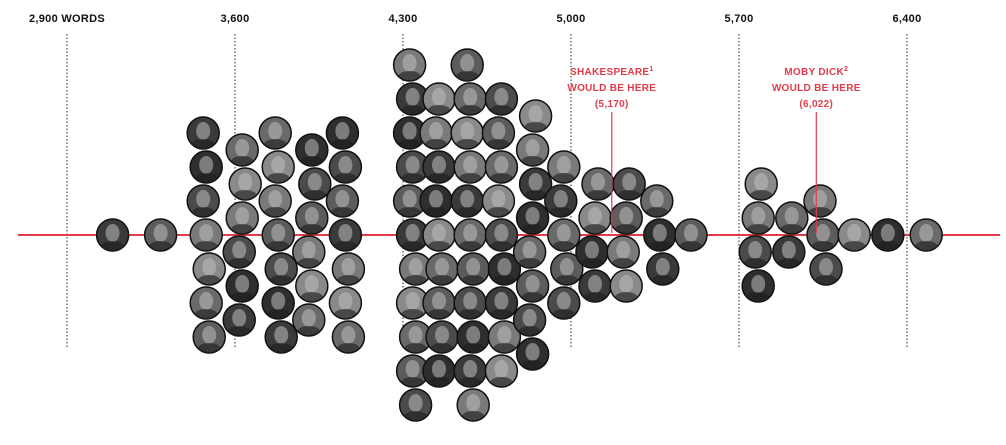  I want to click on tick-label-6400: 6,400, so click(906, 19).